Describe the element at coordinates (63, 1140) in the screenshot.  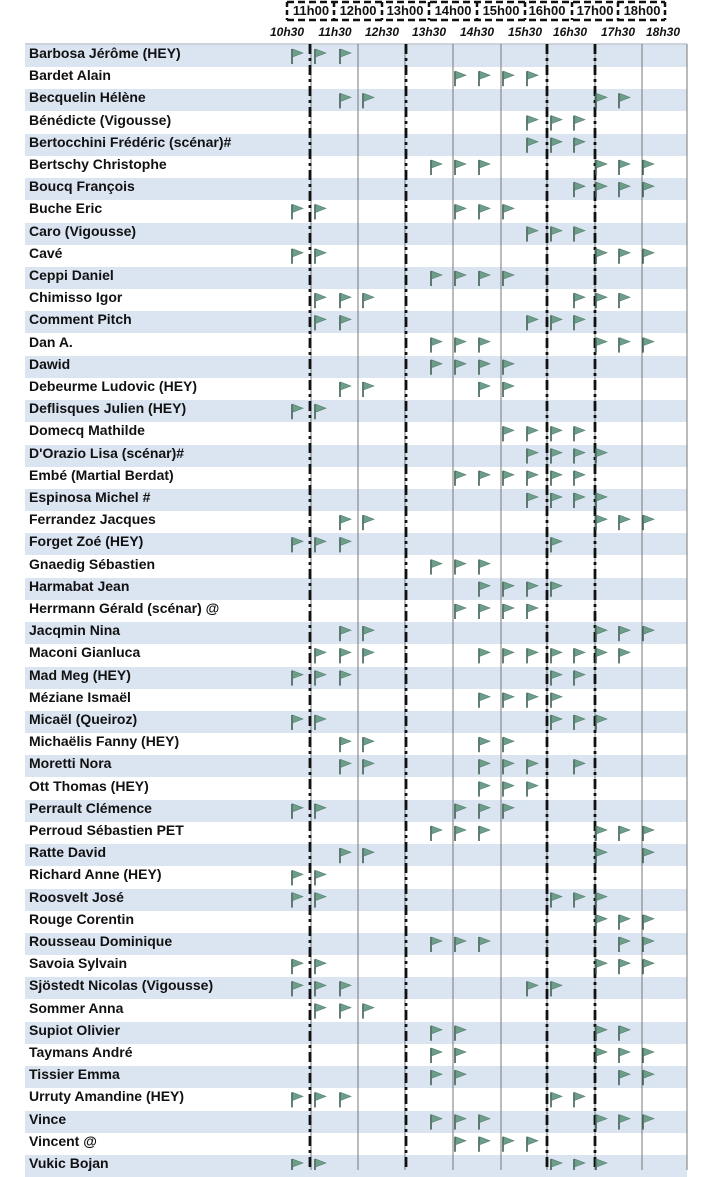
I see `author-name: Vincent @` at that location.